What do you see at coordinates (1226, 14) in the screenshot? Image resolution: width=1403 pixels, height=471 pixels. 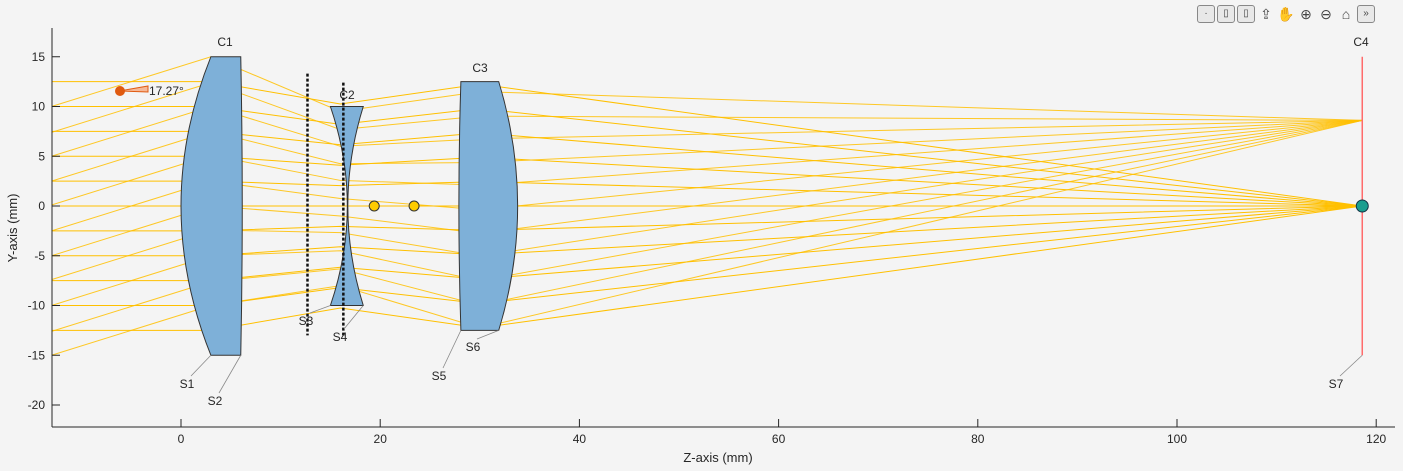 I see `link-icon: ▯` at bounding box center [1226, 14].